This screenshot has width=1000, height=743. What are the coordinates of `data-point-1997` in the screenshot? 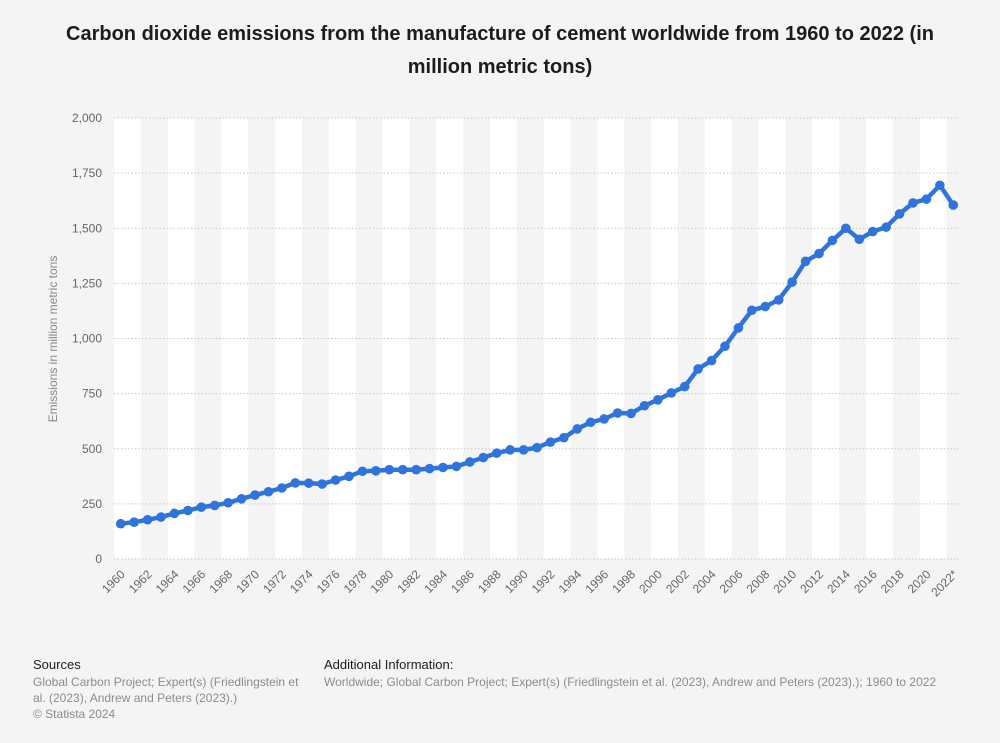 It's located at (617, 413).